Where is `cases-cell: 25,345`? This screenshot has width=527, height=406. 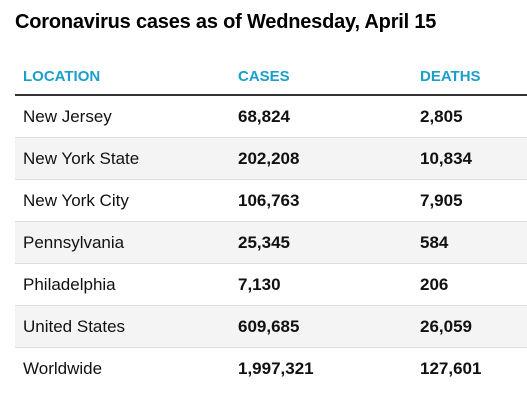 cases-cell: 25,345 is located at coordinates (264, 242).